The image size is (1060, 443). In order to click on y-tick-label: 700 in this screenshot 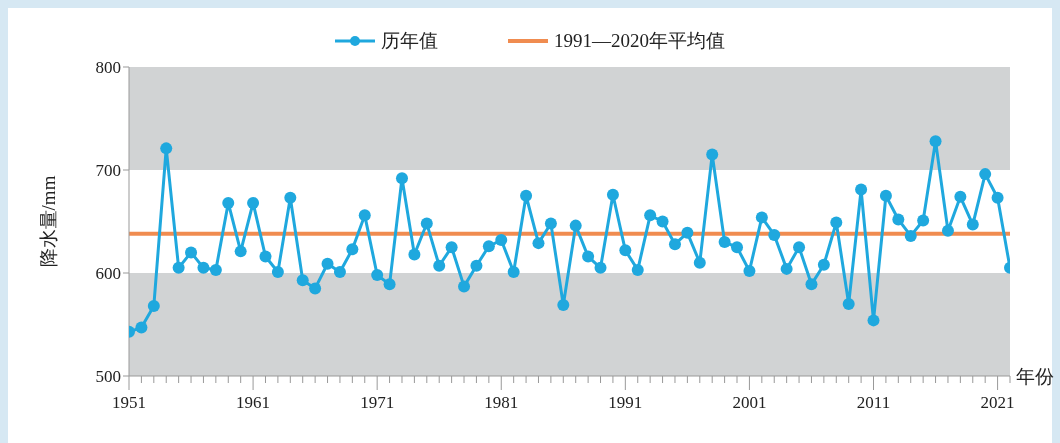, I will do `click(108, 171)`.